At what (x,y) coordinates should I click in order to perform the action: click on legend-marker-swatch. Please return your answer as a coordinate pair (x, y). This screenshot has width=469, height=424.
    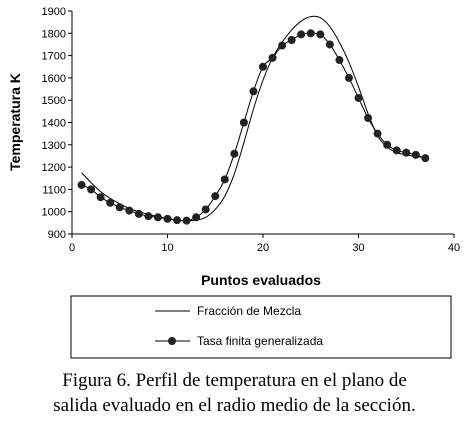
    Looking at the image, I should click on (172, 341).